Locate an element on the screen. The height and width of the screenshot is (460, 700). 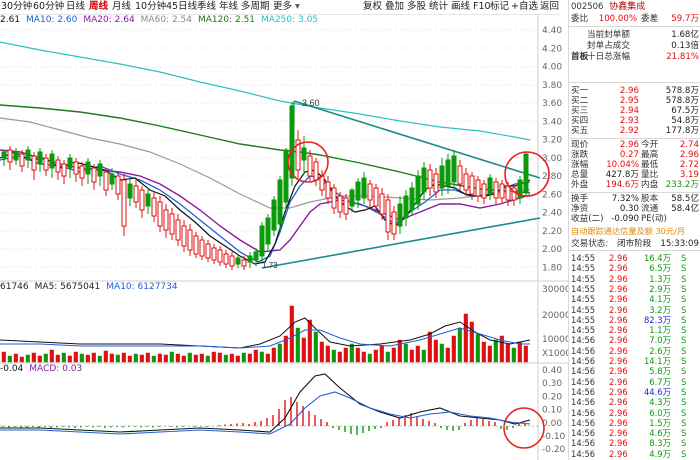
timeframe-quarterly: 季线 is located at coordinates (207, 6).